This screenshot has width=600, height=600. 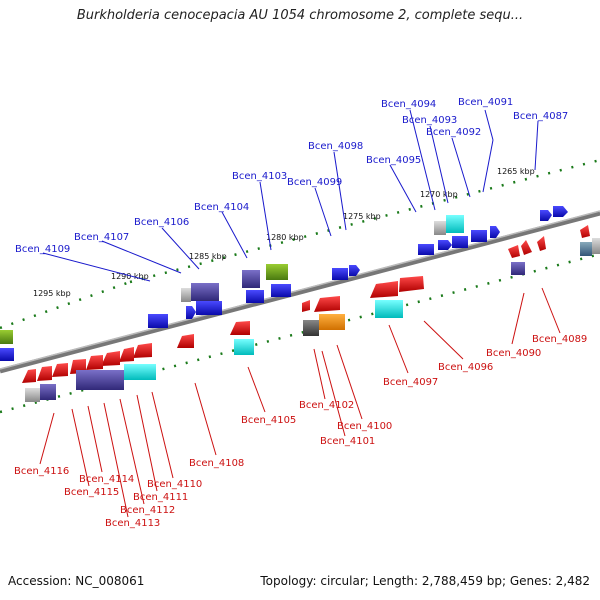 I want to click on gene-label-top: Bcen_4092, so click(x=453, y=132).